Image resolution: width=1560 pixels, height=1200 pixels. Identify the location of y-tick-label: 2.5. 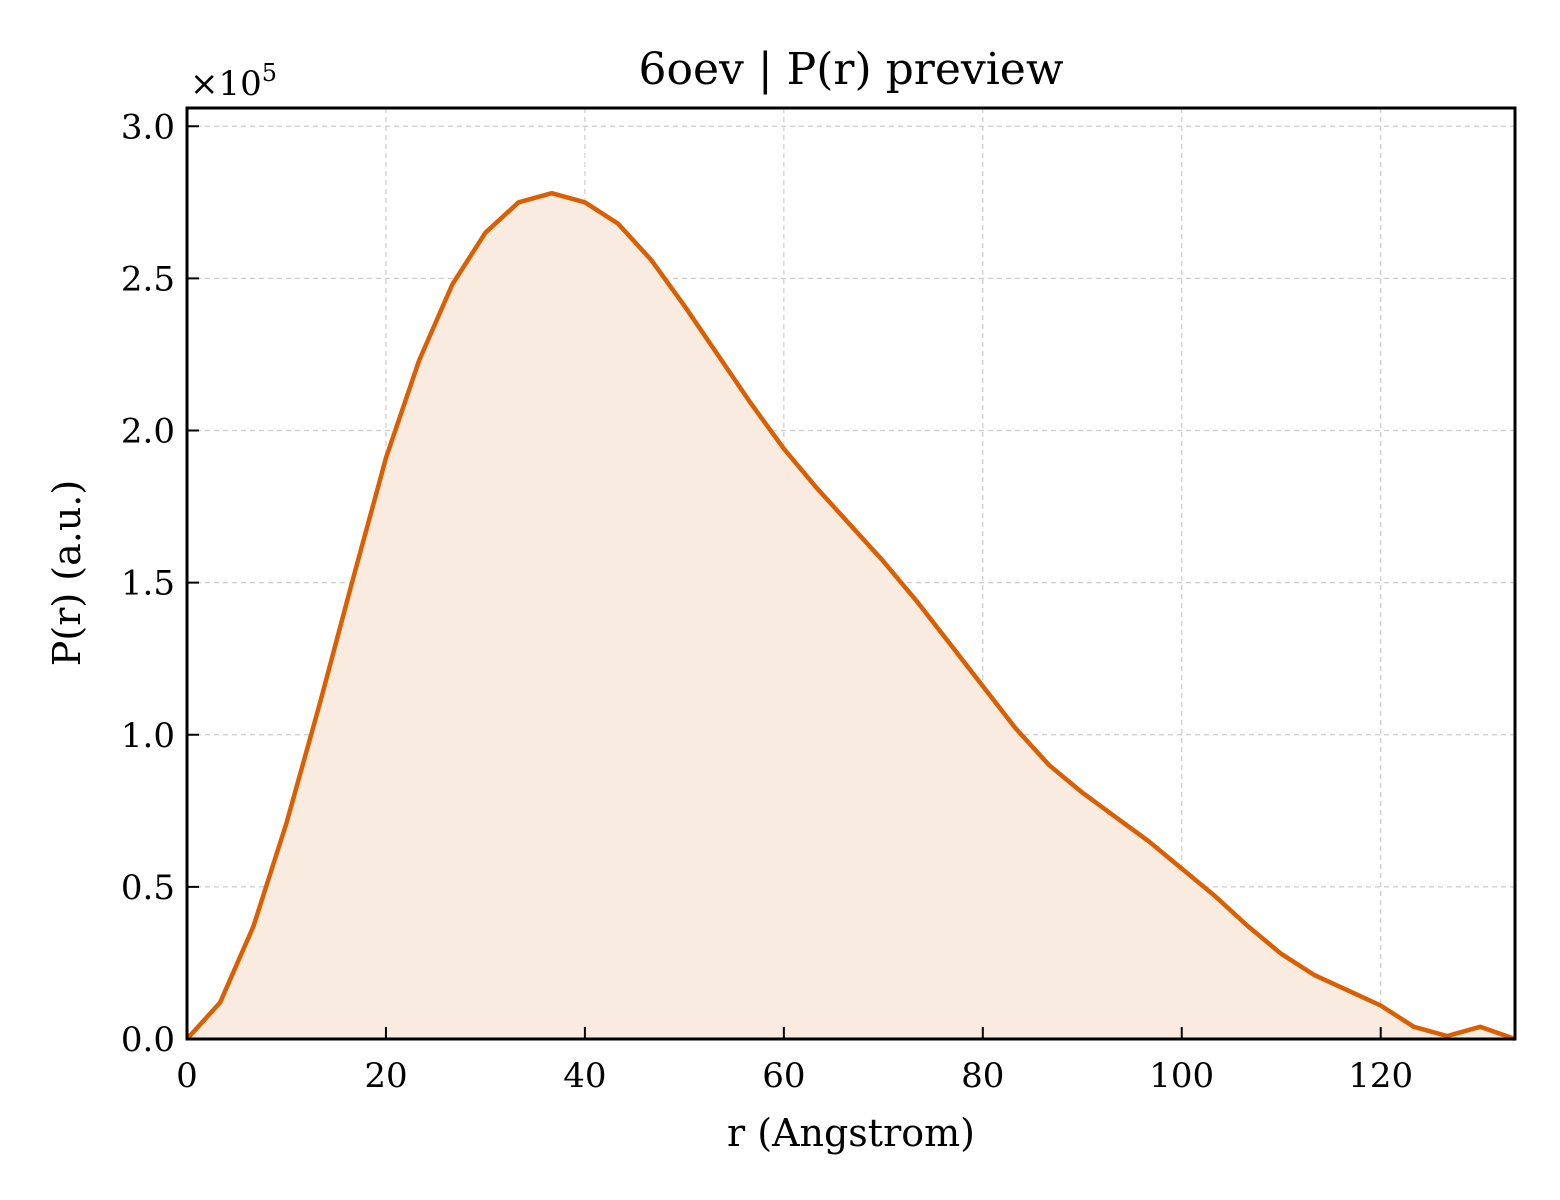
(148, 279).